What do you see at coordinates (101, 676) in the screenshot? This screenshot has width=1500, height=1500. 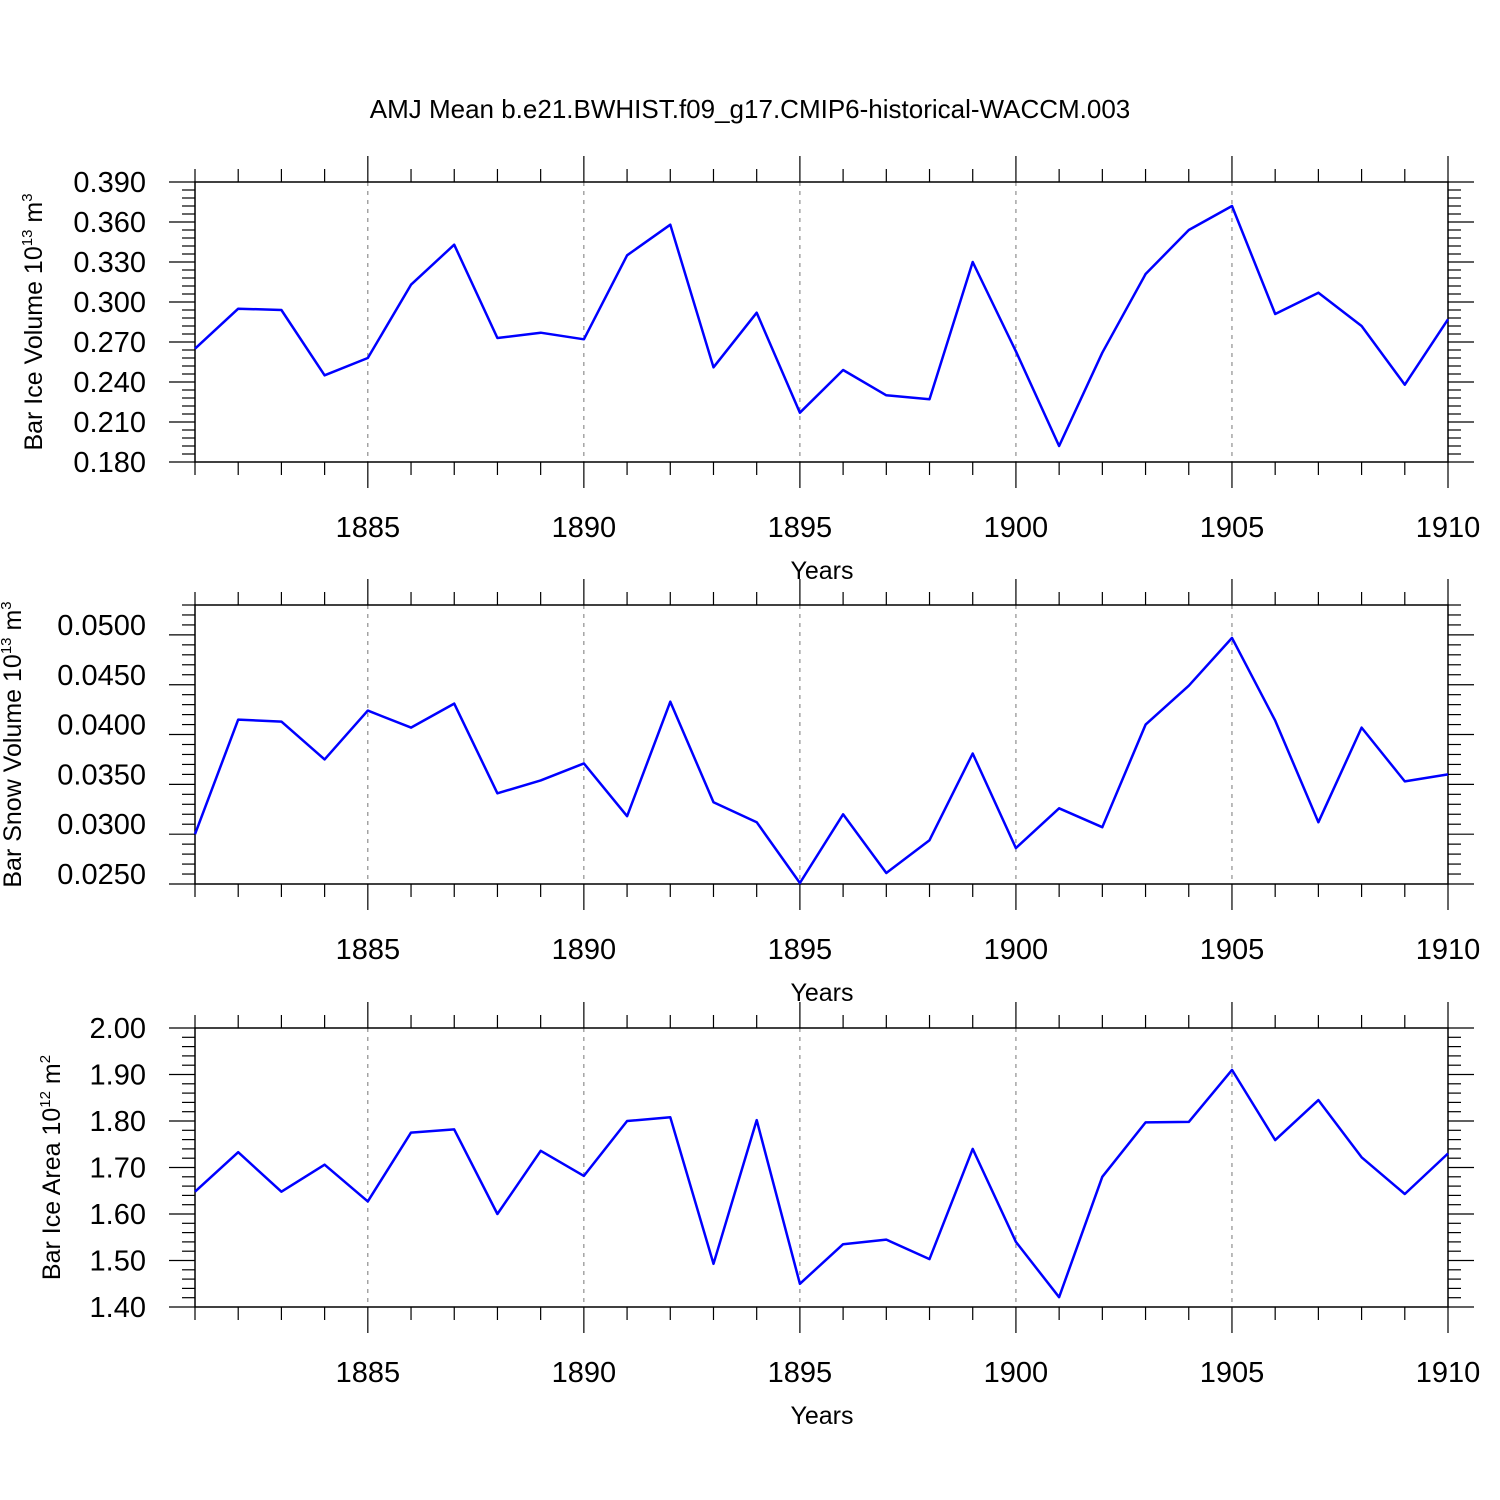 I see `y-tick-label: 0.0450` at bounding box center [101, 676].